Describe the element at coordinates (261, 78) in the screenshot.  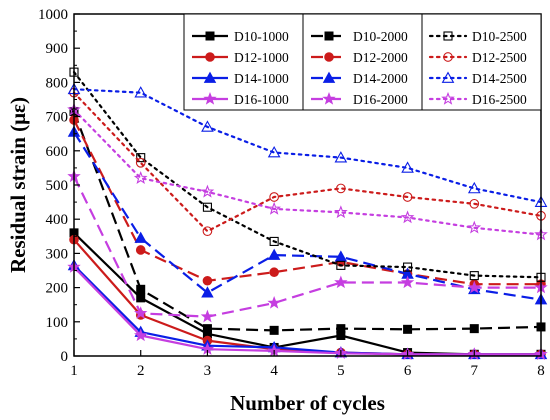
I see `legend-label: D14-1000` at that location.